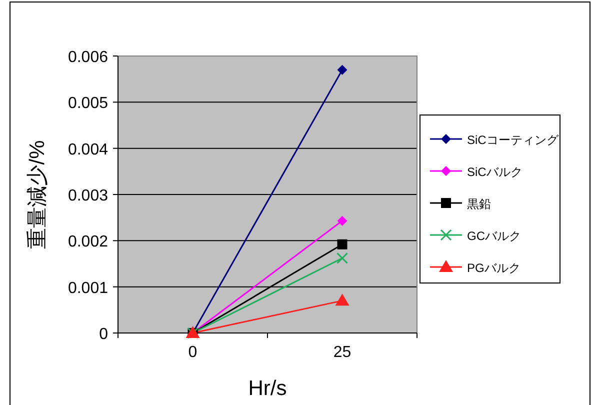  What do you see at coordinates (494, 172) in the screenshot?
I see `legend-label: SiCバルク` at bounding box center [494, 172].